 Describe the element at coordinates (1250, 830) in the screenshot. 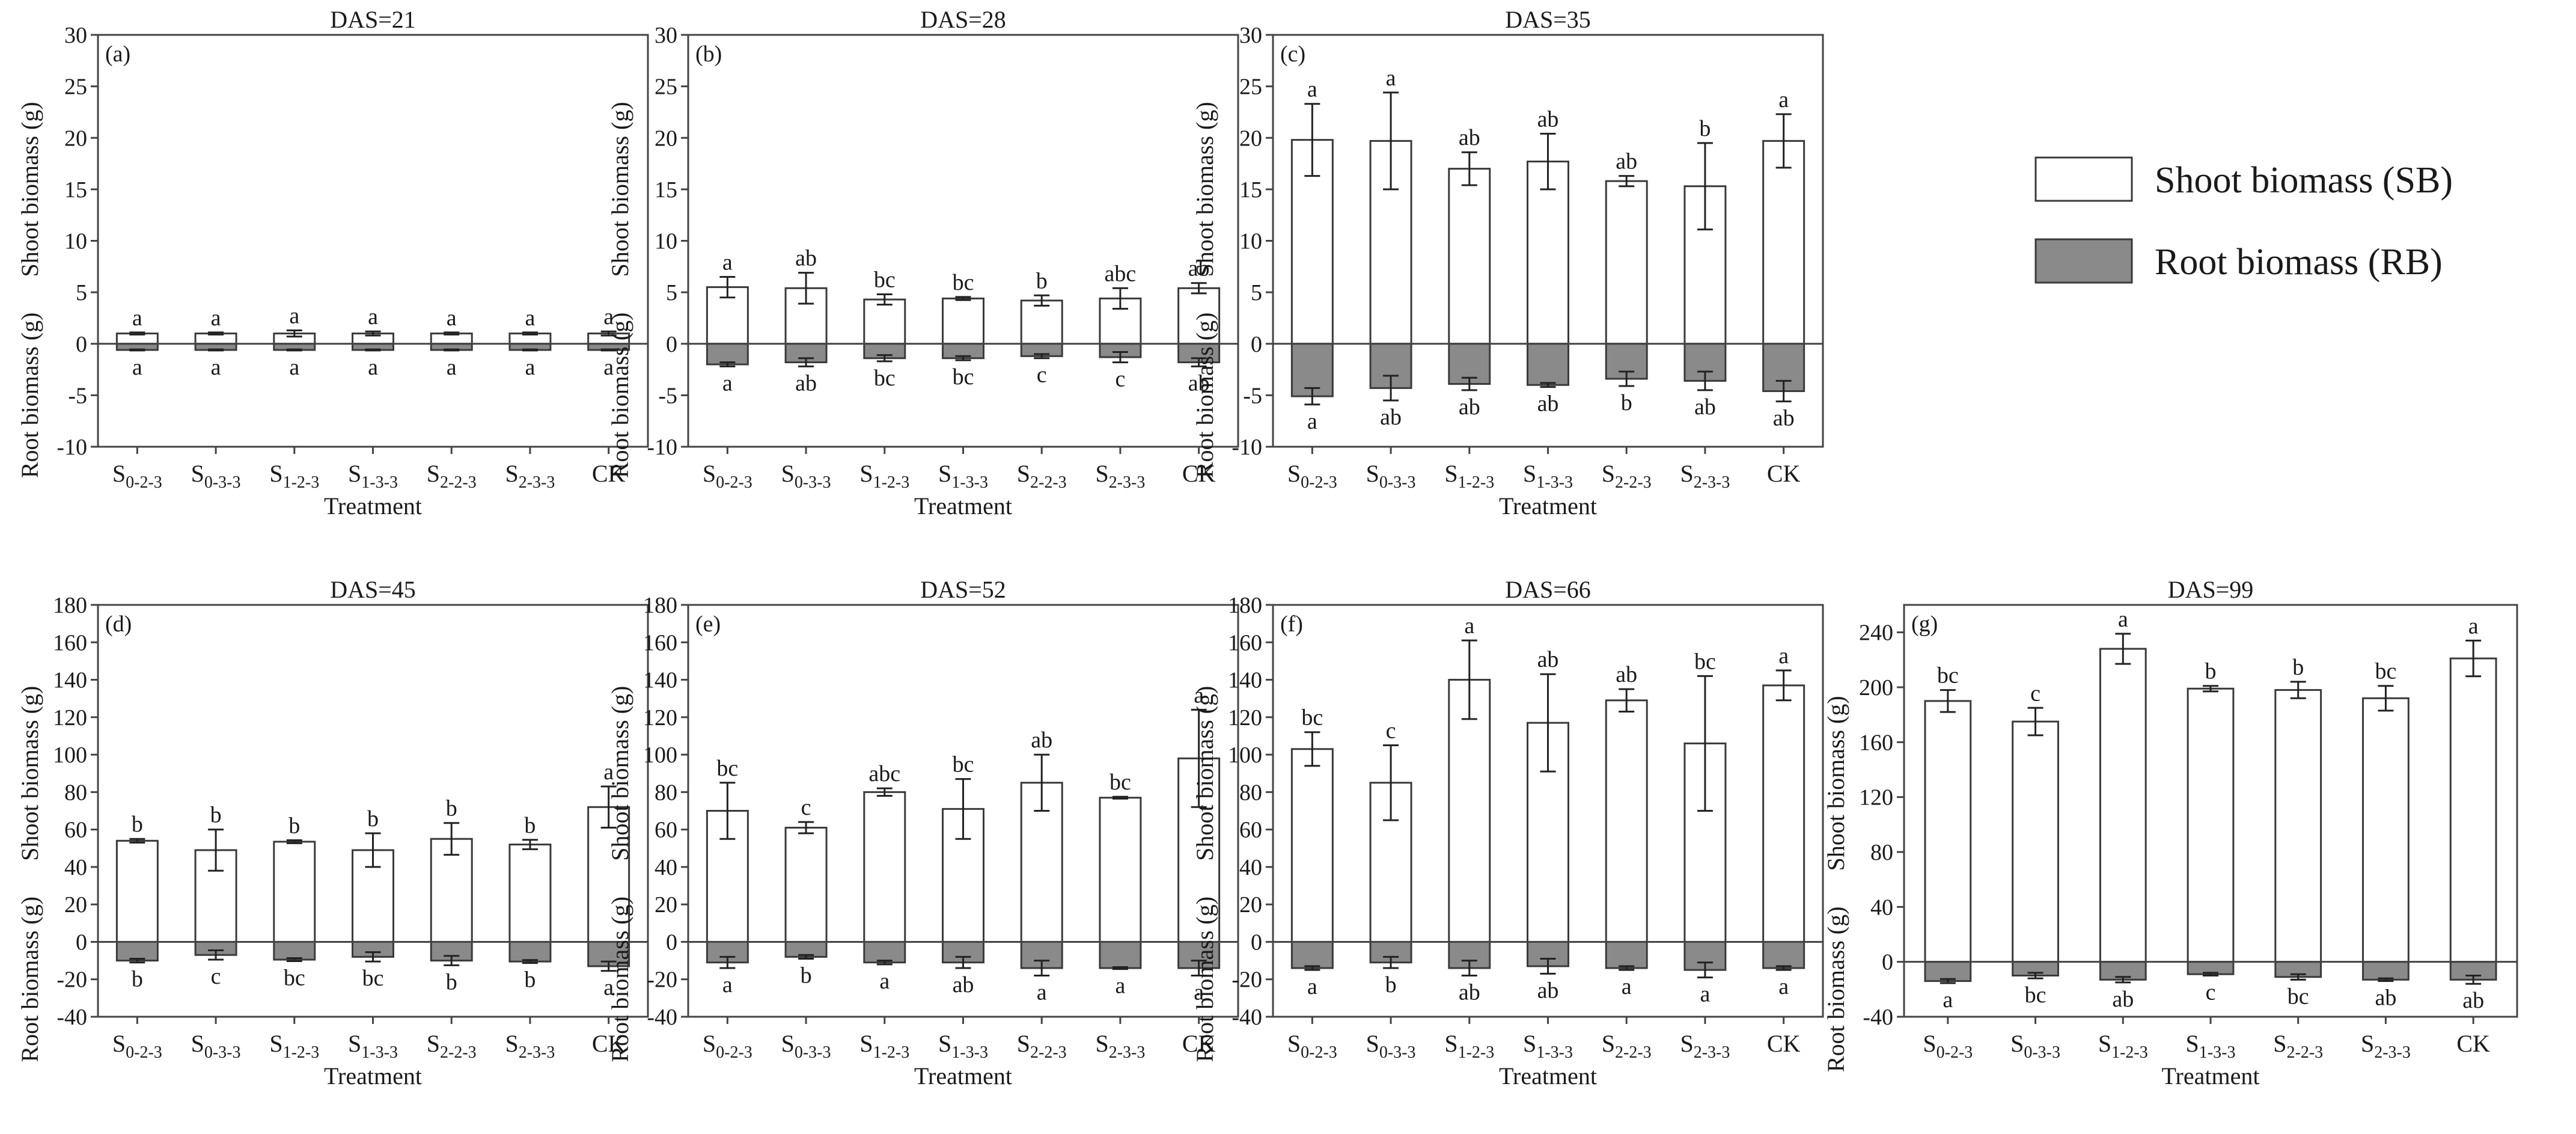

I see `y-tick-label: 60` at that location.